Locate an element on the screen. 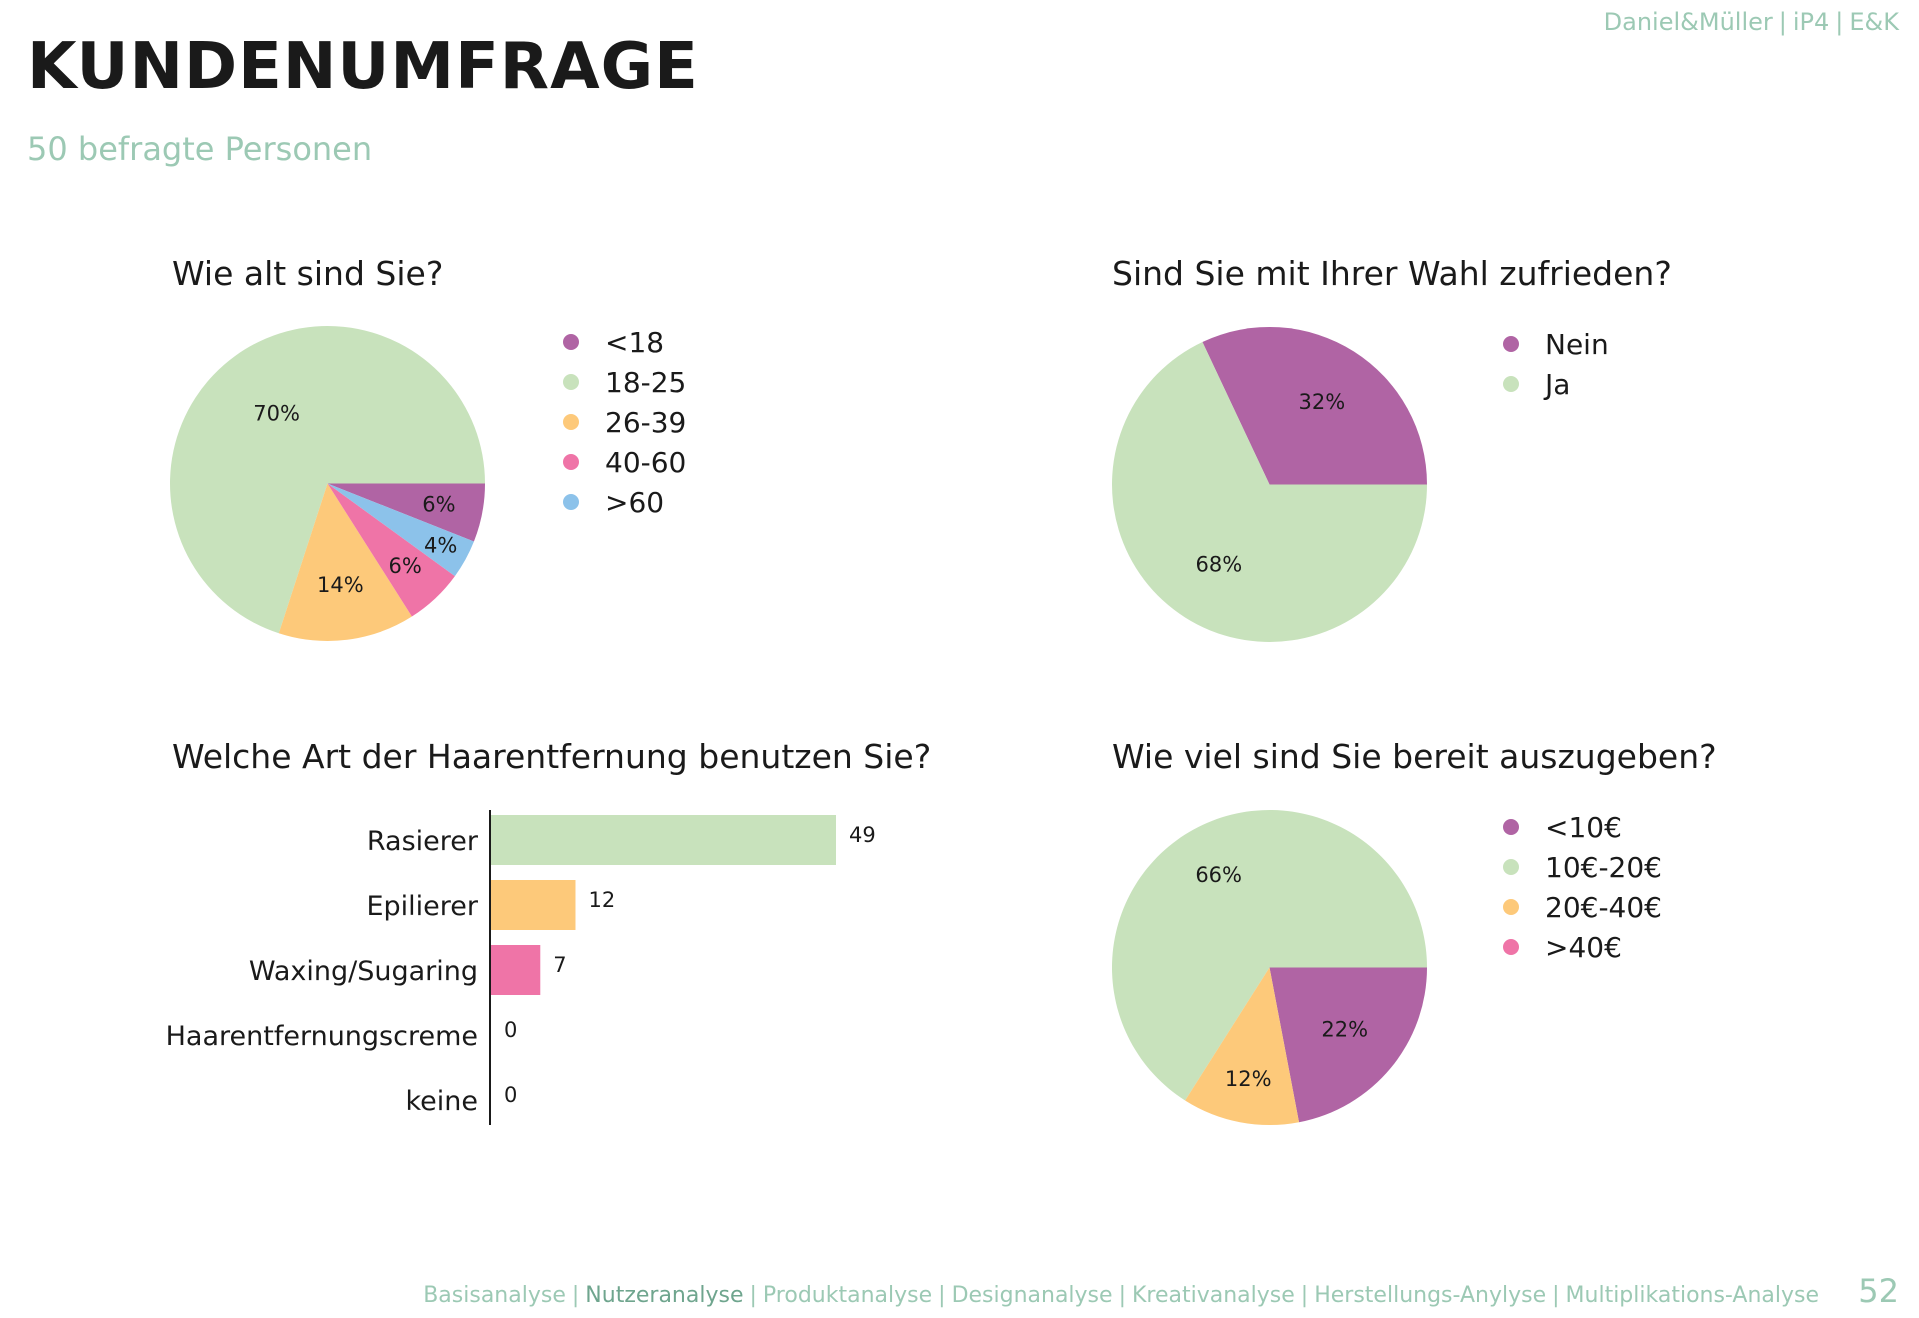 This screenshot has height=1318, width=1919. footer-nav-item-multiplikations-analyse: Multiplikations-Analyse is located at coordinates (1692, 1295).